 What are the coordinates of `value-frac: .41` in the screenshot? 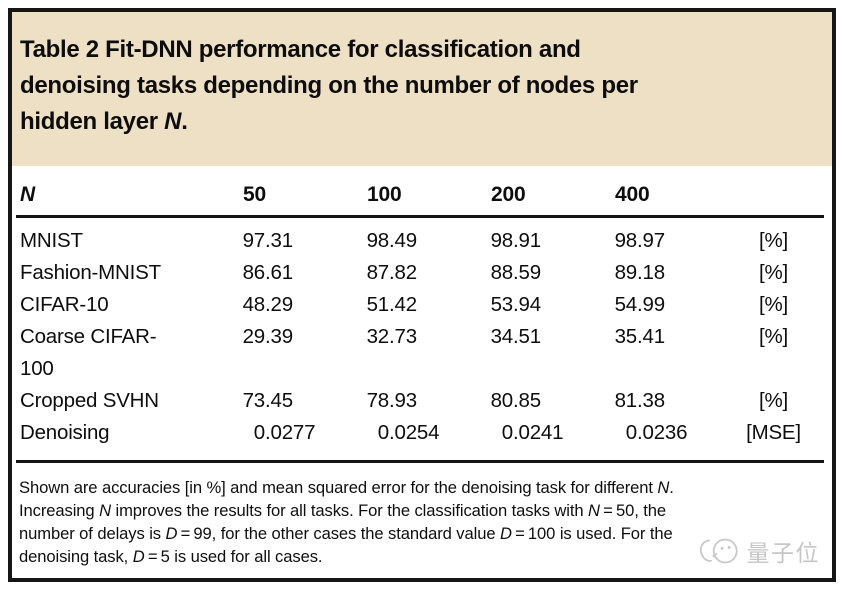 It's located at (651, 336).